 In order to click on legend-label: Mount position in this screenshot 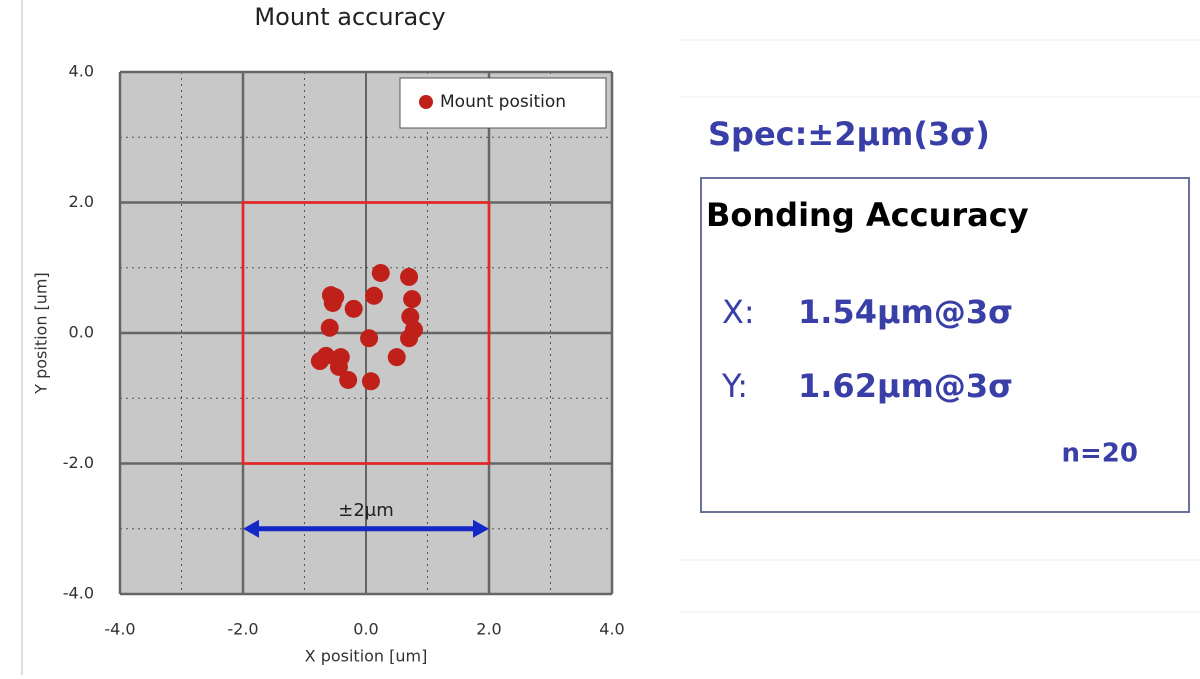, I will do `click(503, 102)`.